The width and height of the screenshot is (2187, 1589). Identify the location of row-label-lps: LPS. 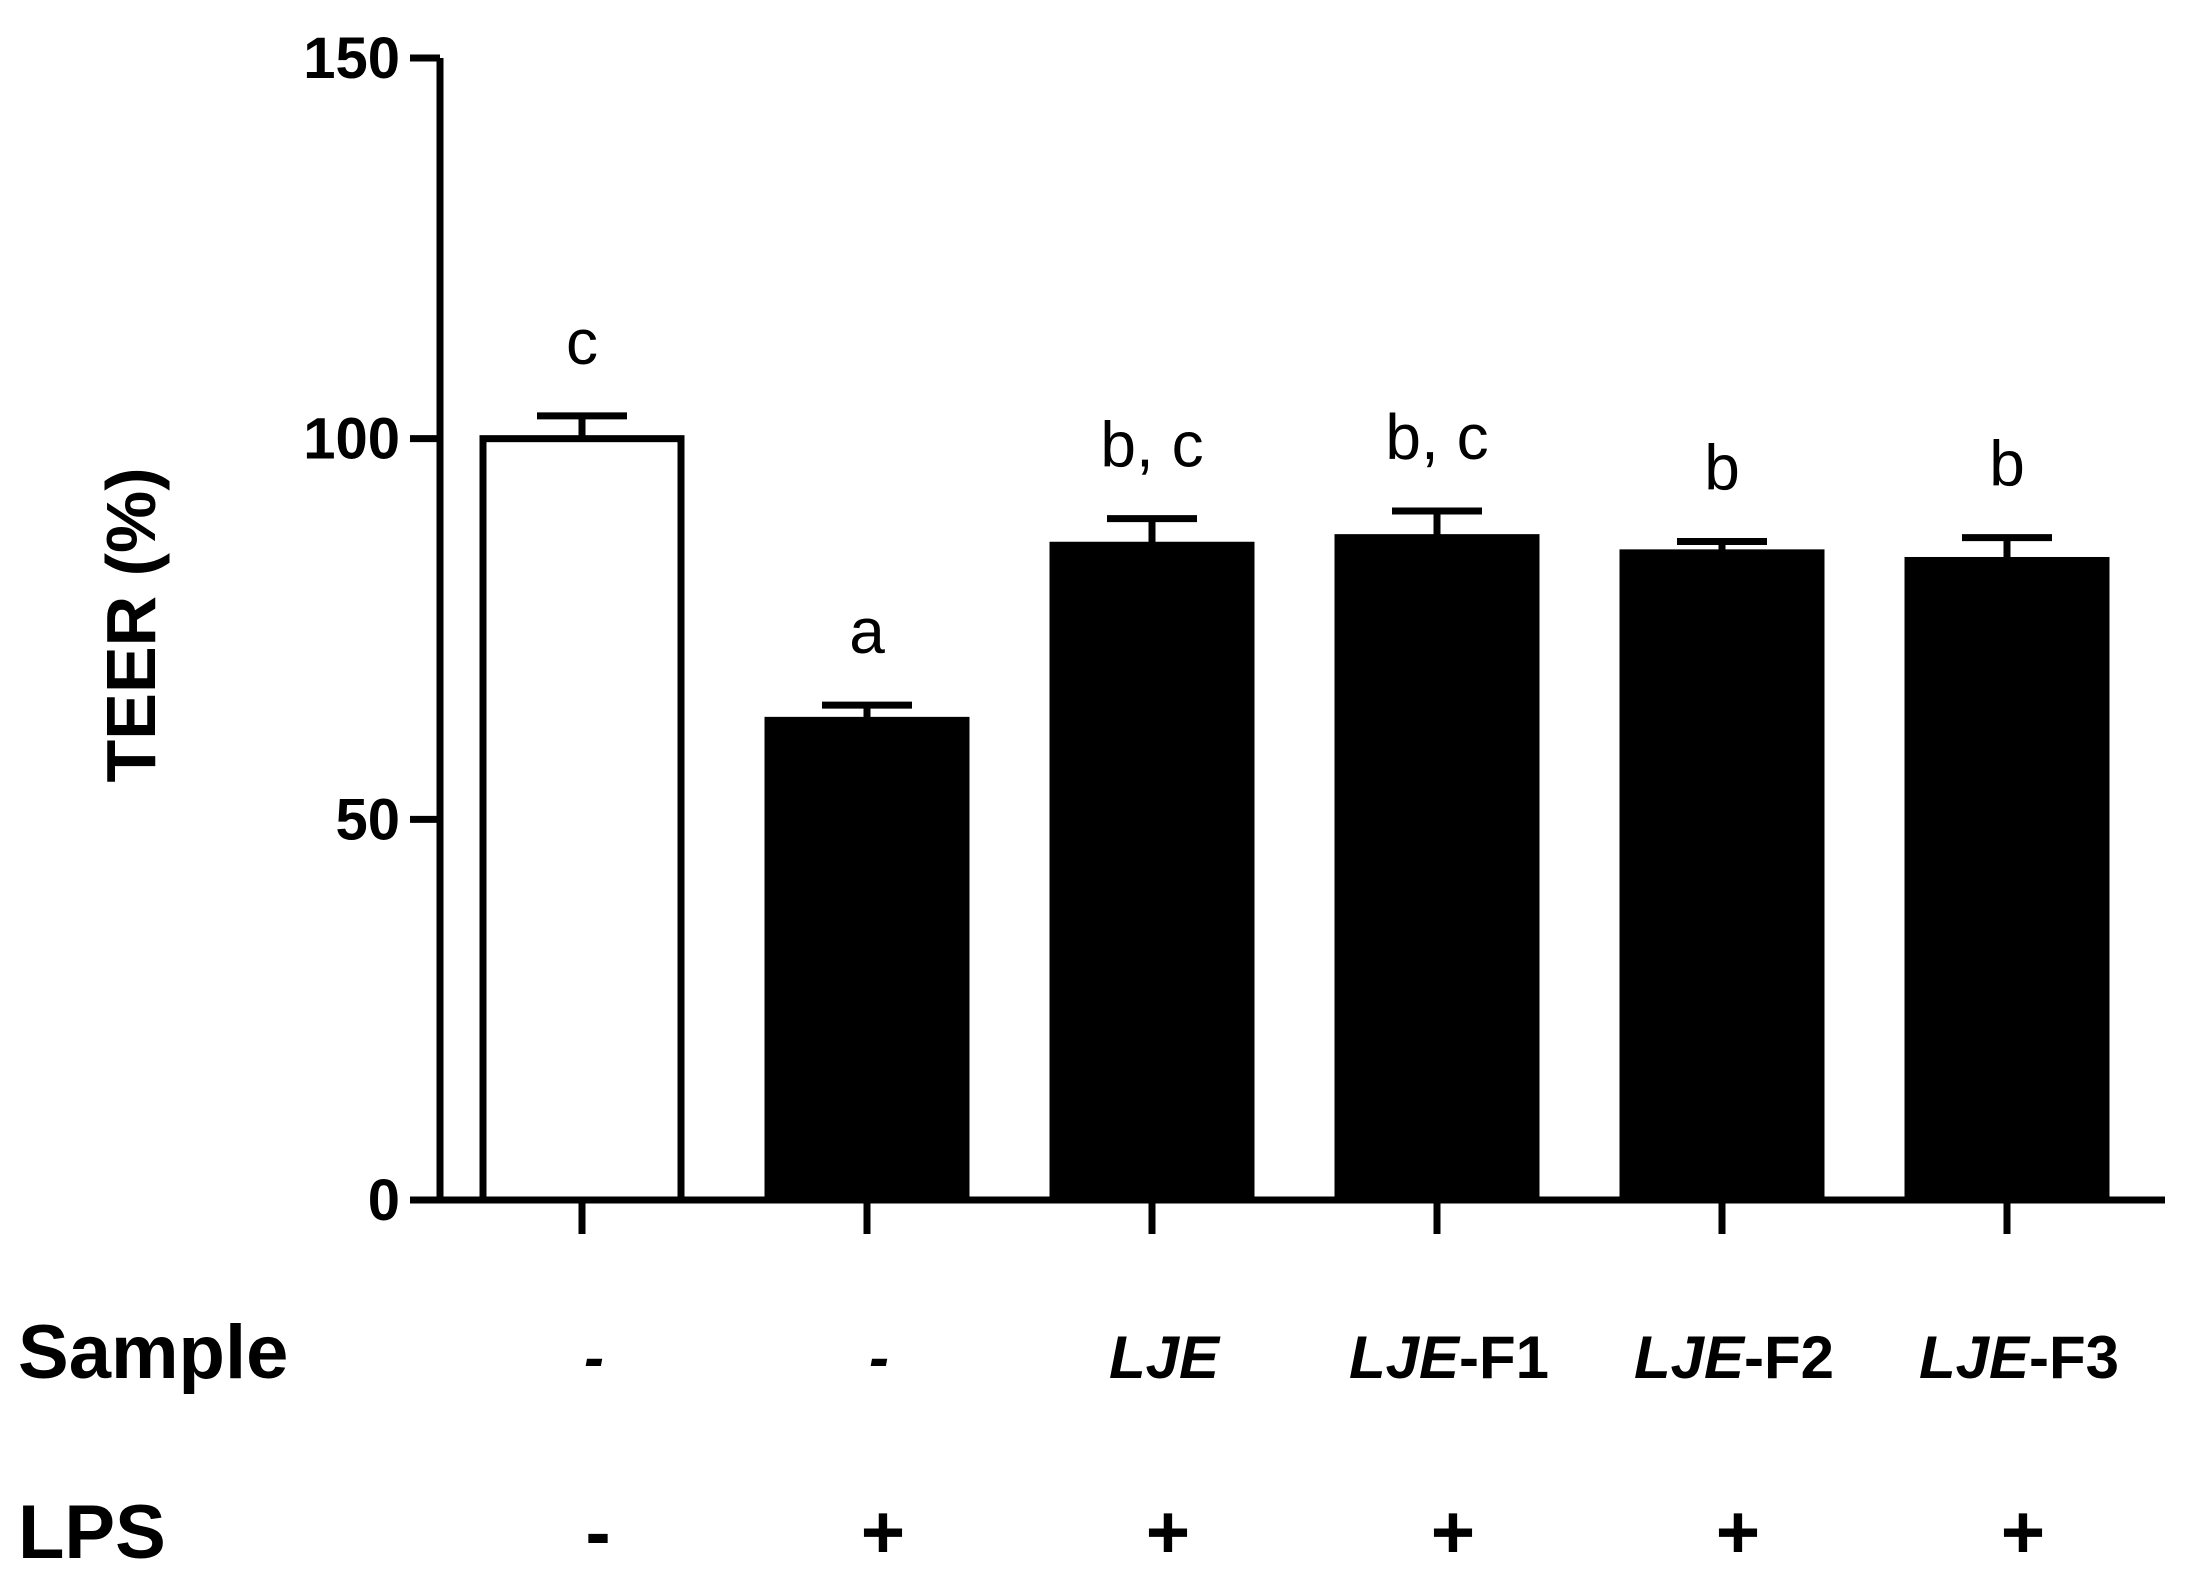
(92, 1532).